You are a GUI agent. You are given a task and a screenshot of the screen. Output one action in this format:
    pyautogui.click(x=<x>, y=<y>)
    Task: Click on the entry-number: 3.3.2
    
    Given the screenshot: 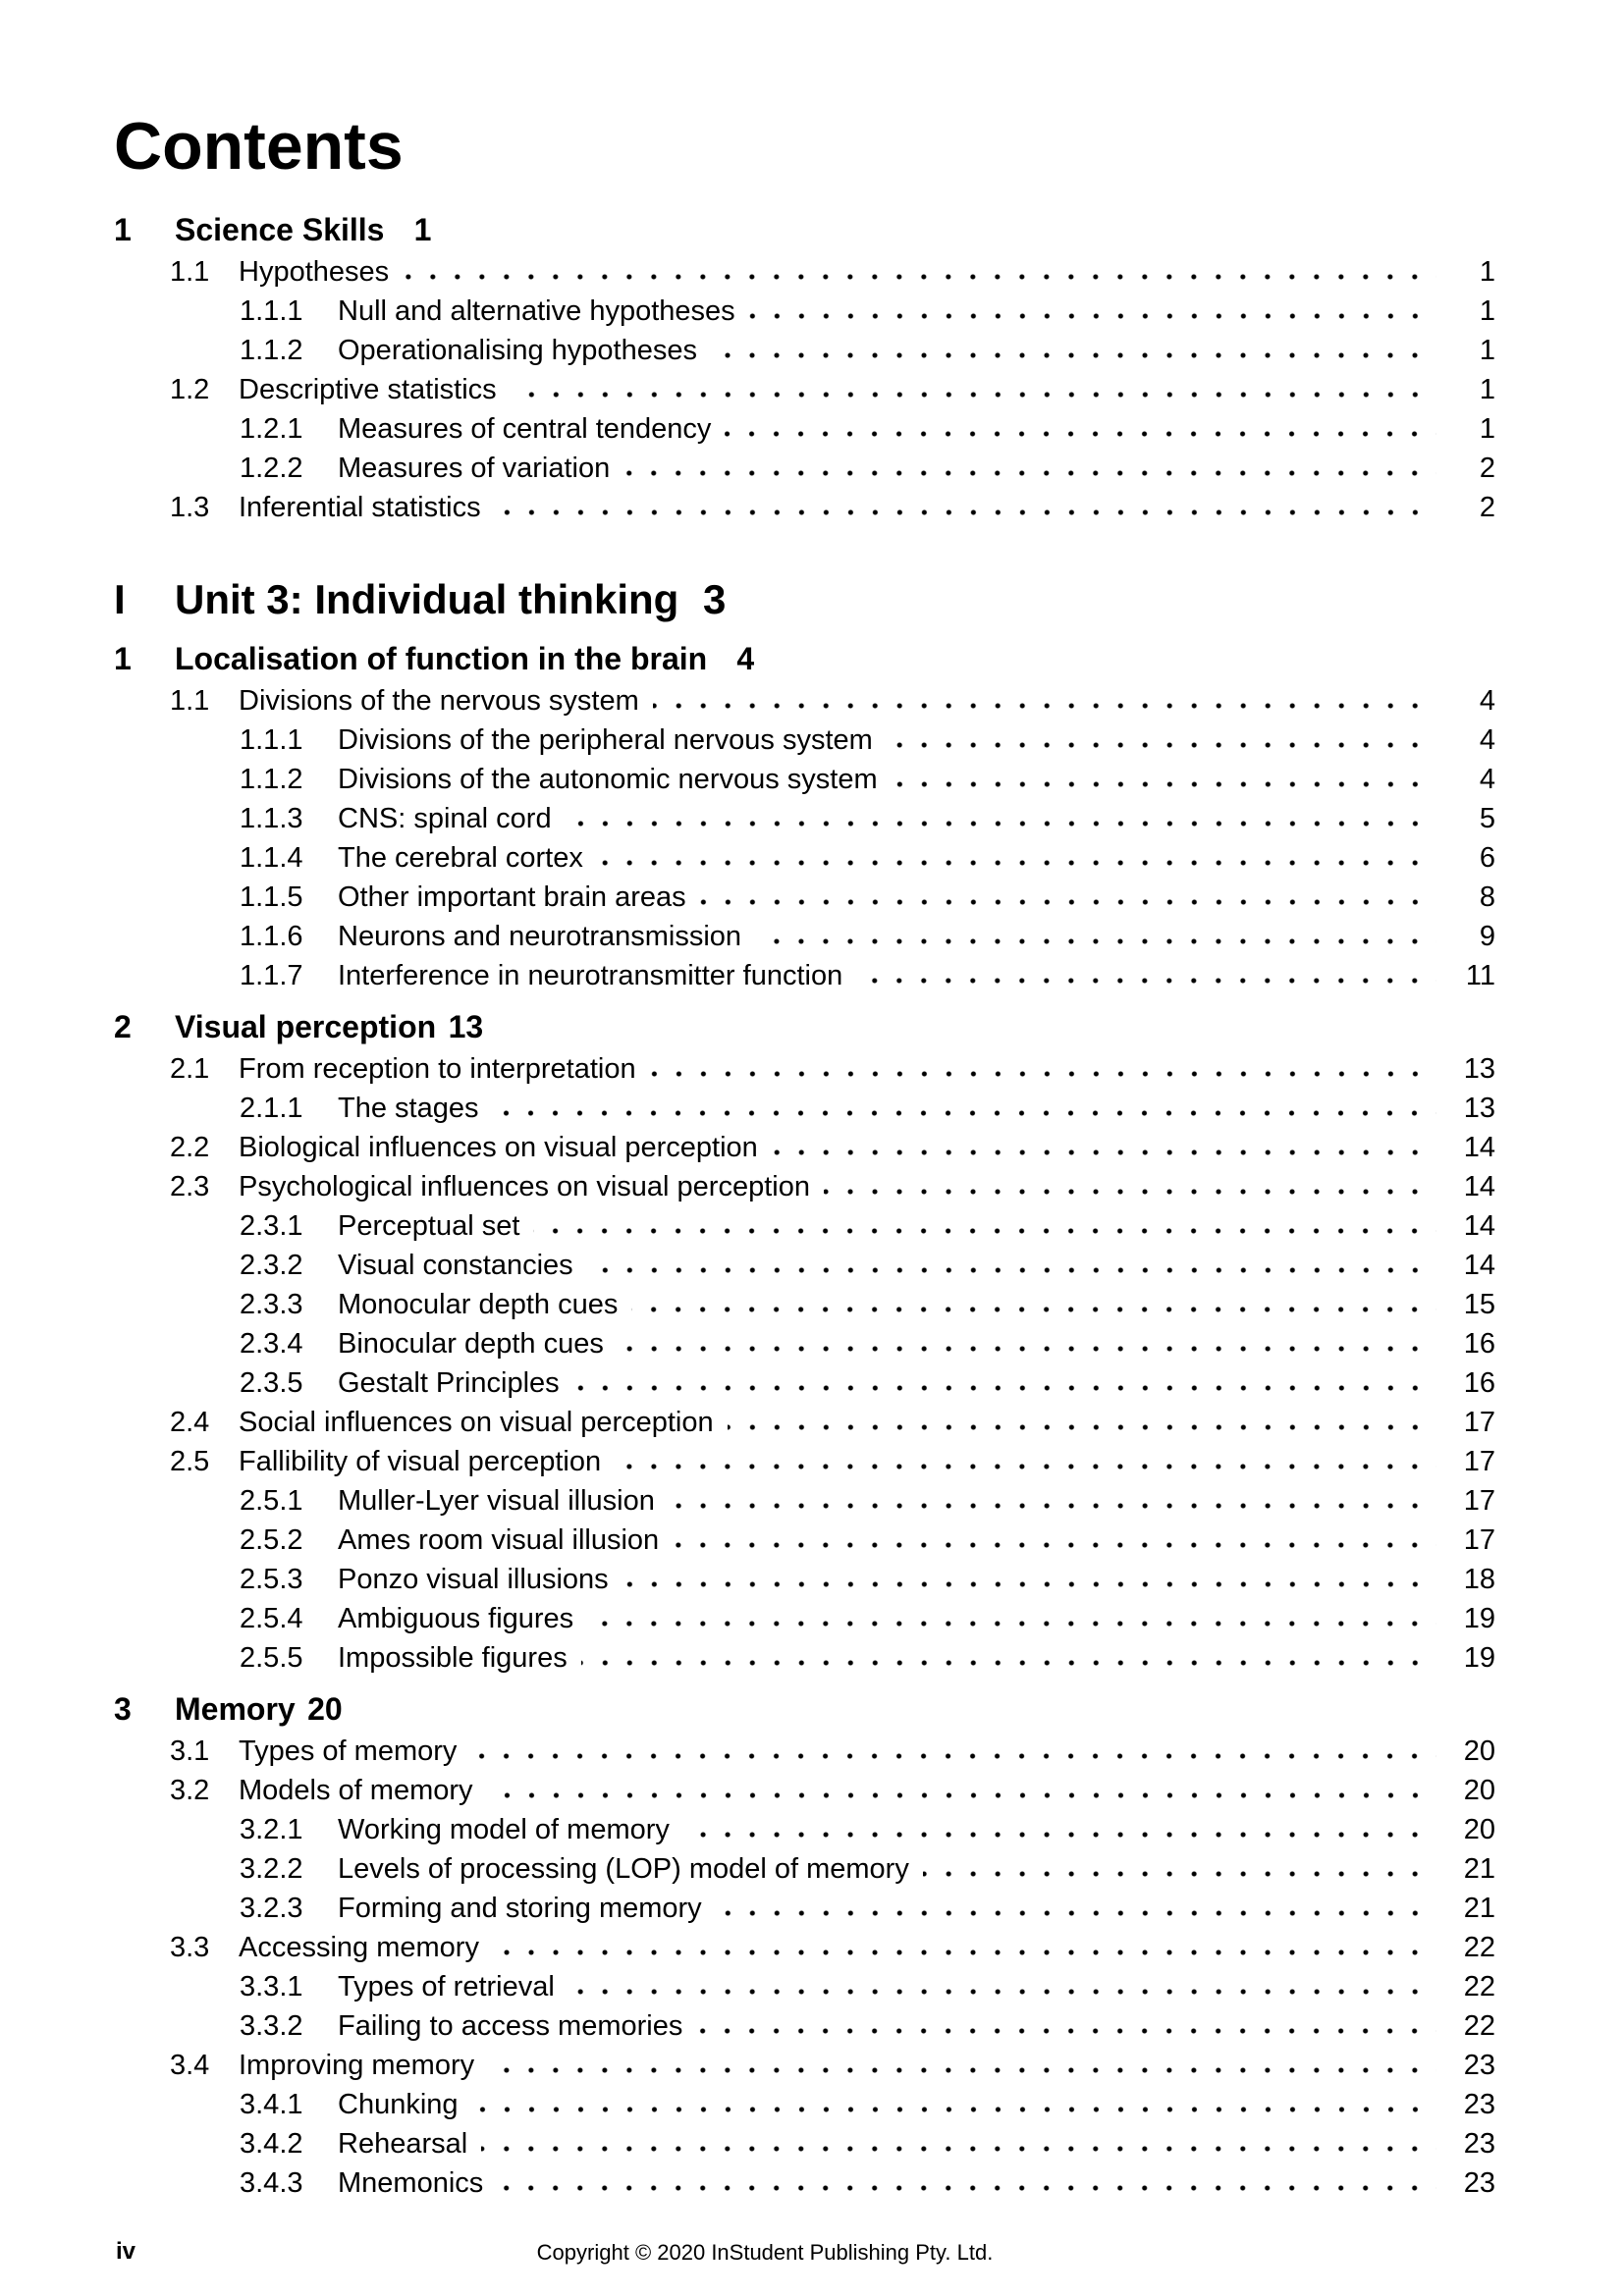 What is the action you would take?
    pyautogui.click(x=271, y=2026)
    